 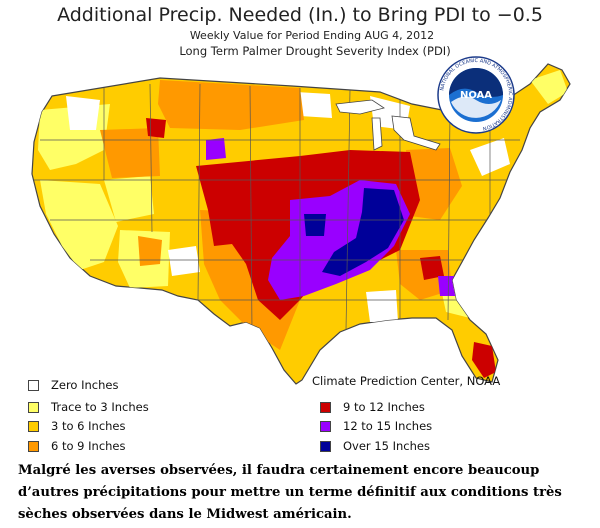 What do you see at coordinates (88, 446) in the screenshot?
I see `legend-label: 6 to 9 Inches` at bounding box center [88, 446].